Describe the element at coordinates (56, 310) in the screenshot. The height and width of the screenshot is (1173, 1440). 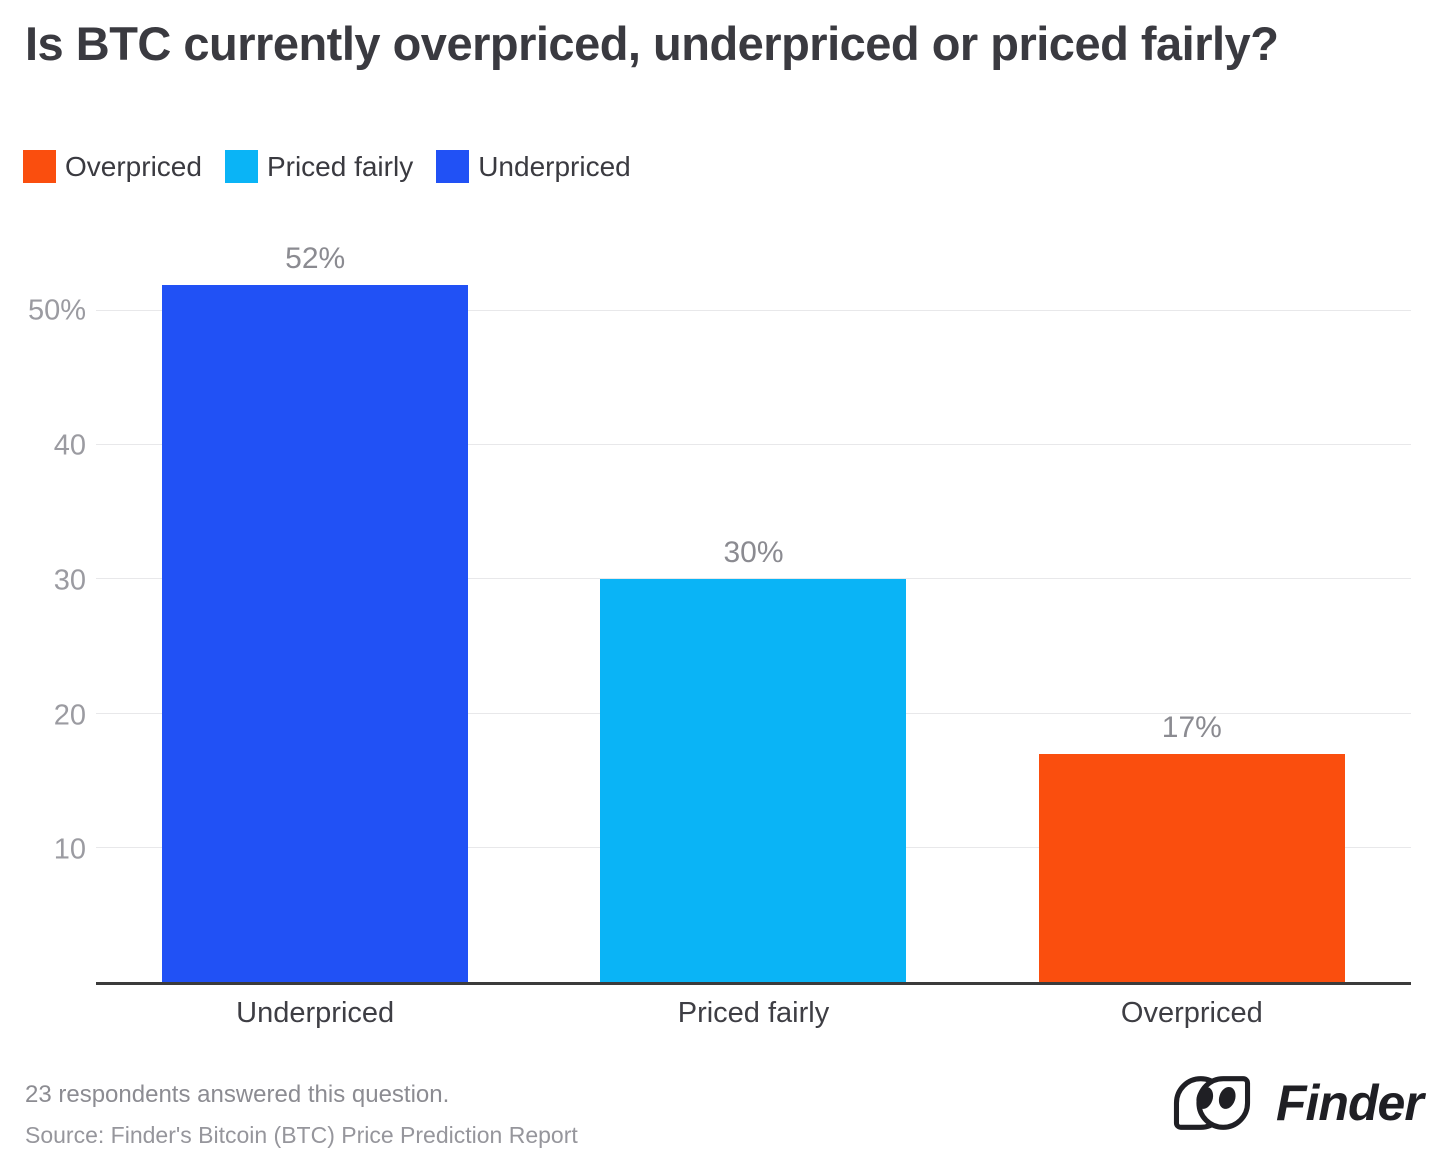
I see `y-tick-label-50: 50%` at that location.